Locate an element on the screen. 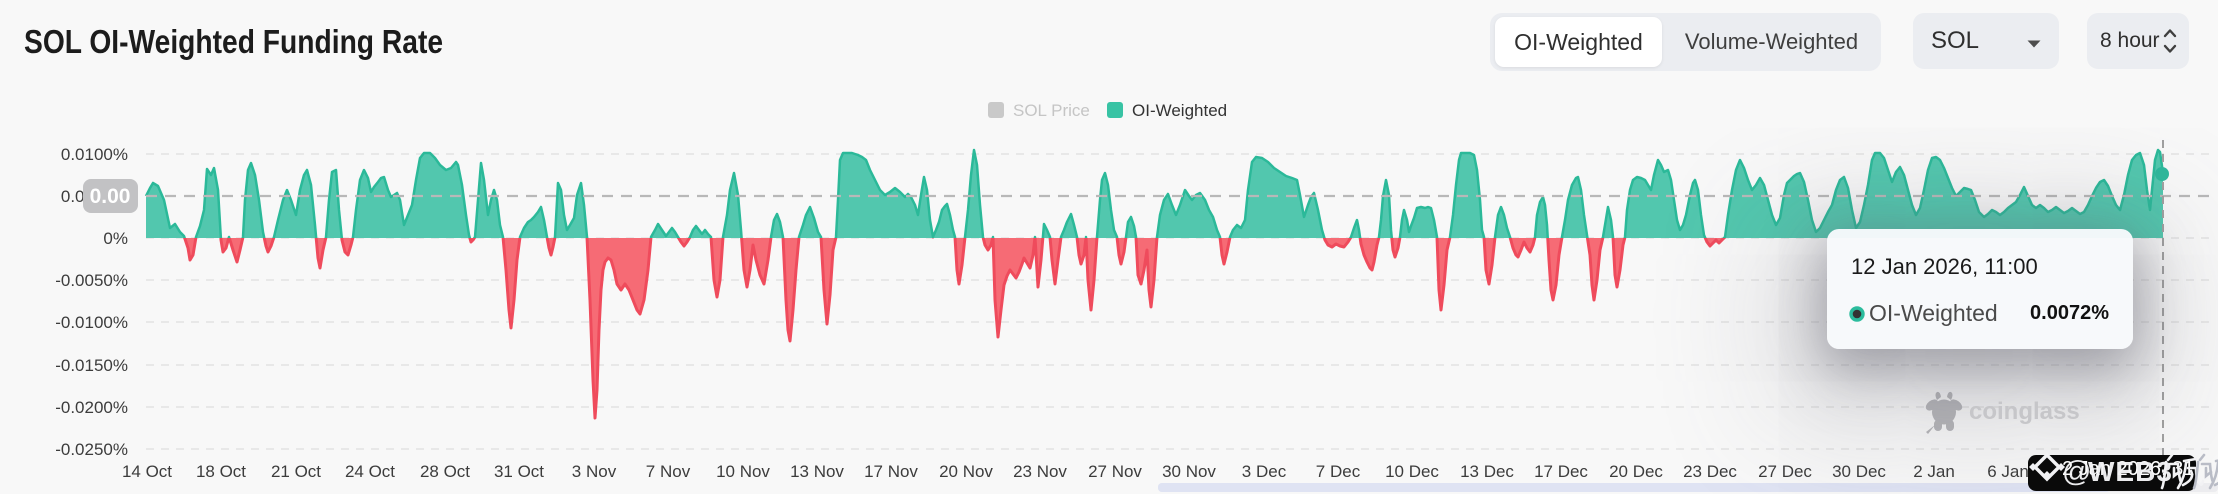 The width and height of the screenshot is (2218, 494). svg-text: 17 Nov is located at coordinates (891, 471).